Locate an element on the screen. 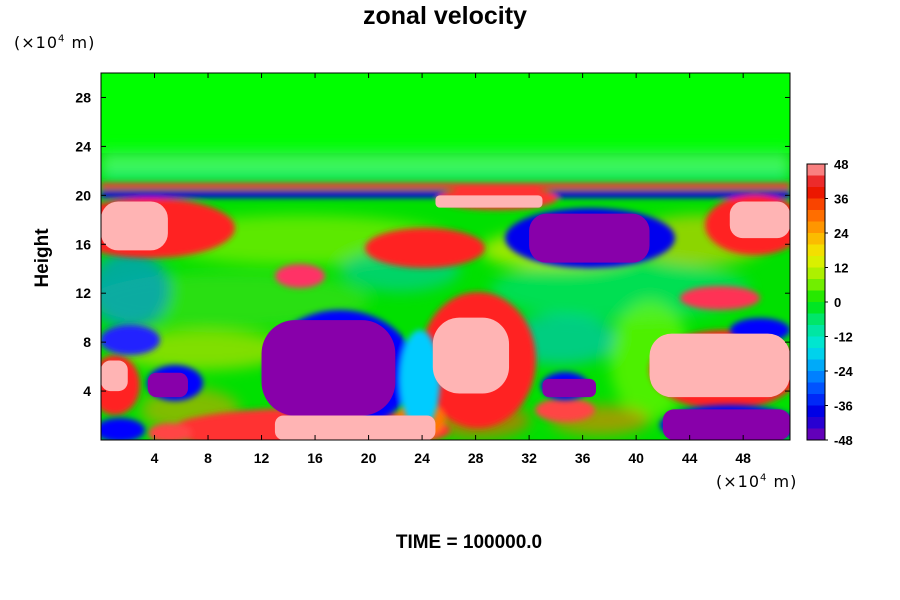 Image resolution: width=900 pixels, height=600 pixels. y-tick-label: 8 is located at coordinates (87, 342).